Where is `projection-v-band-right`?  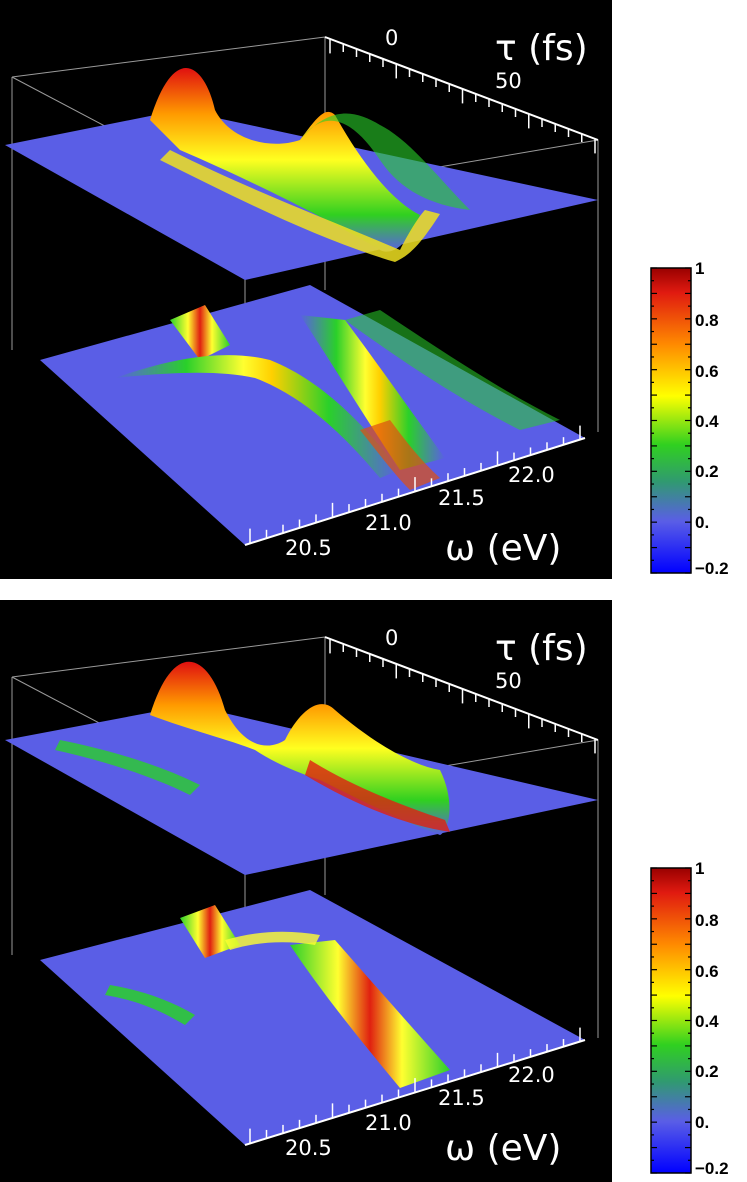
projection-v-band-right is located at coordinates (372, 392).